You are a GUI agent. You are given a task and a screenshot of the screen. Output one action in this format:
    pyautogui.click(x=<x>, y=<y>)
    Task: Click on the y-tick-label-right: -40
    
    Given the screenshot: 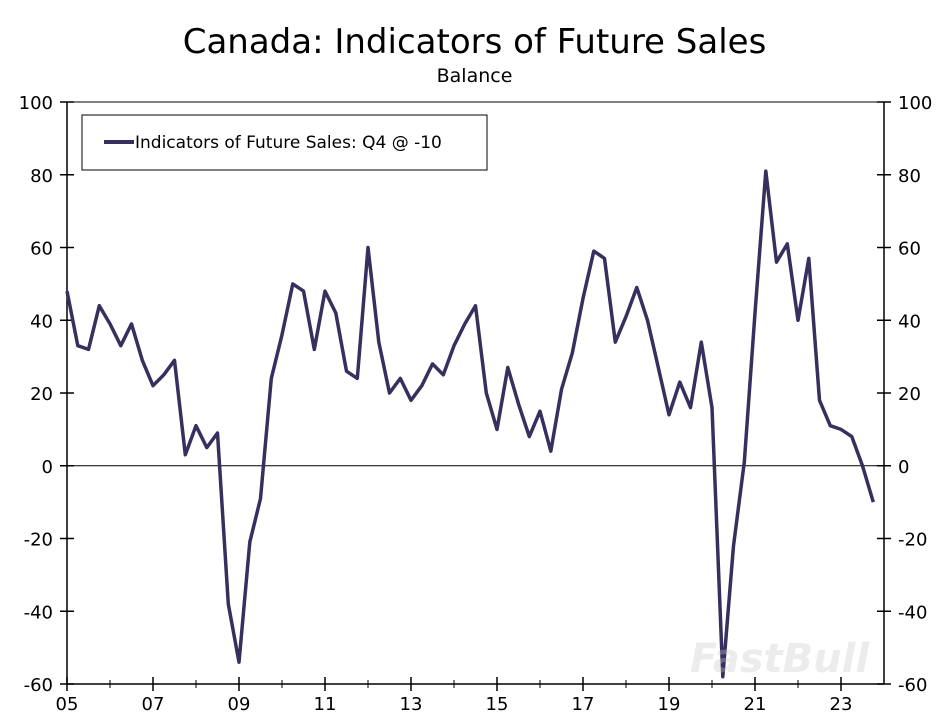 What is the action you would take?
    pyautogui.click(x=912, y=612)
    